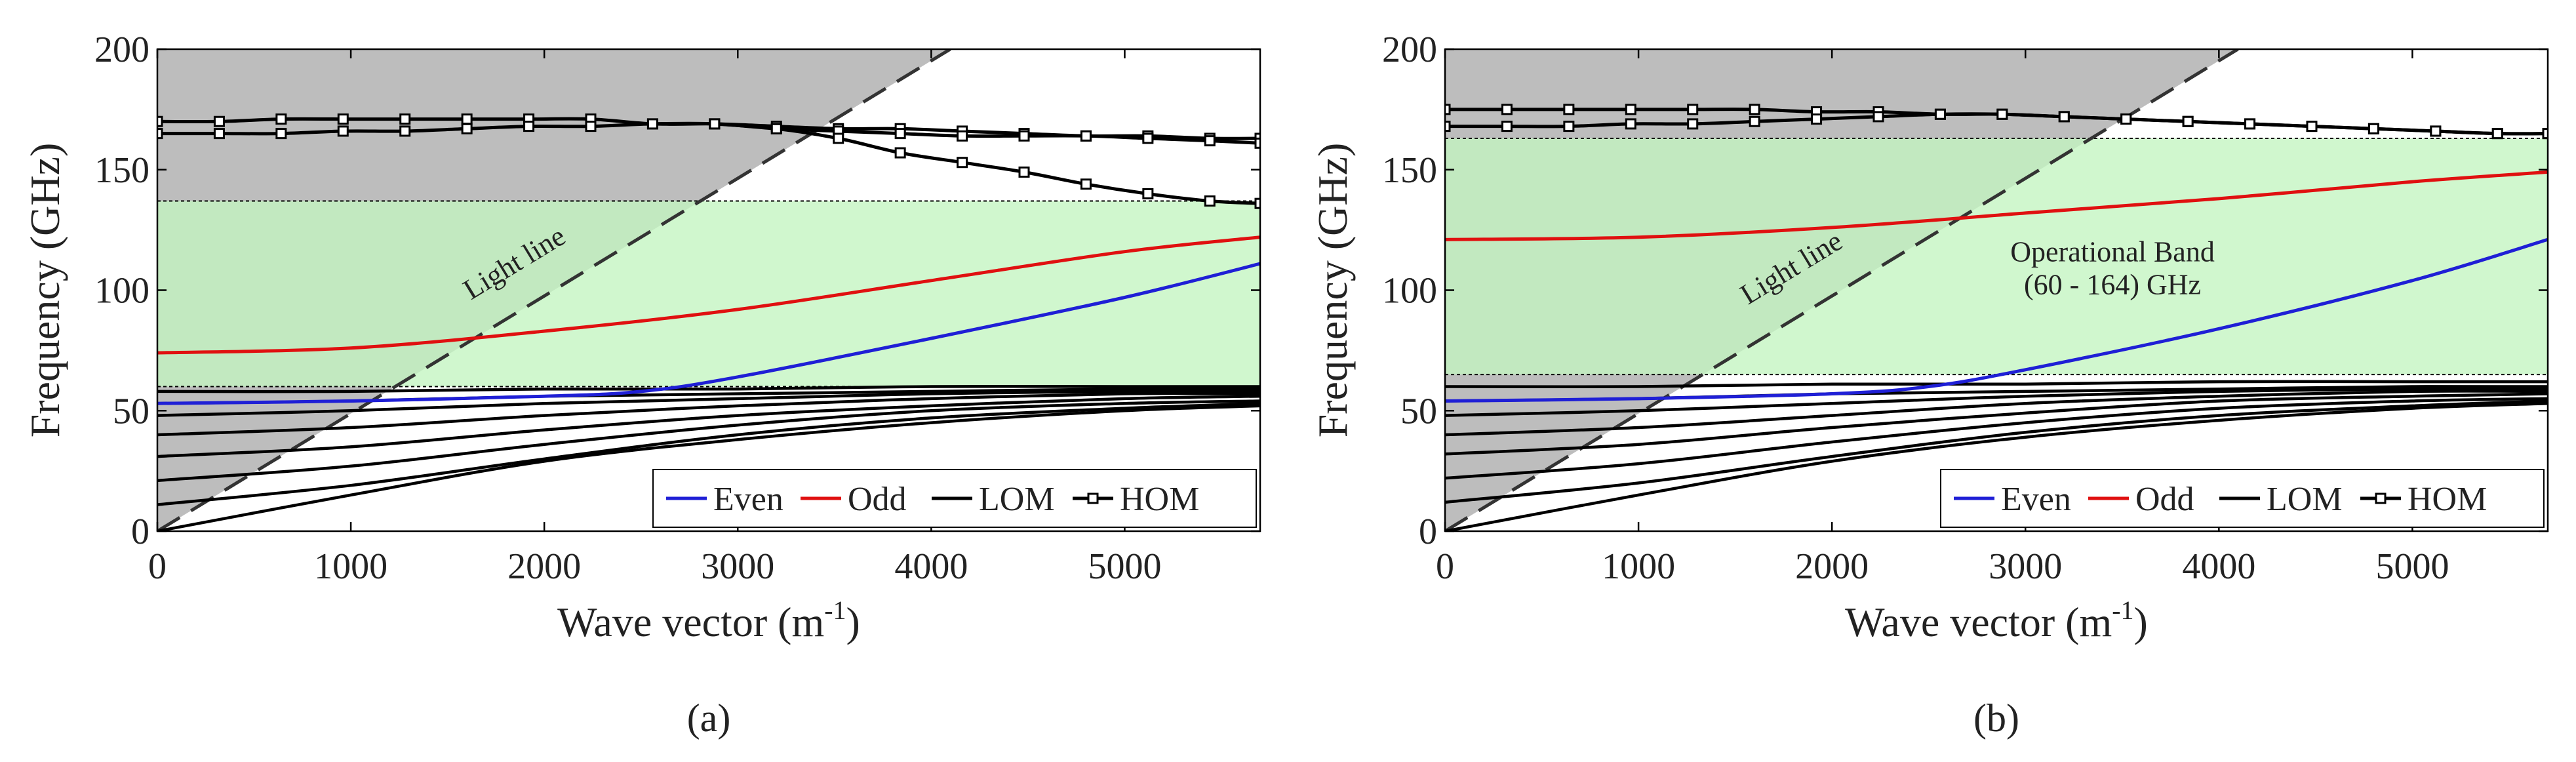  I want to click on band-annotation-line-1: (60 - 164) GHz, so click(2112, 284).